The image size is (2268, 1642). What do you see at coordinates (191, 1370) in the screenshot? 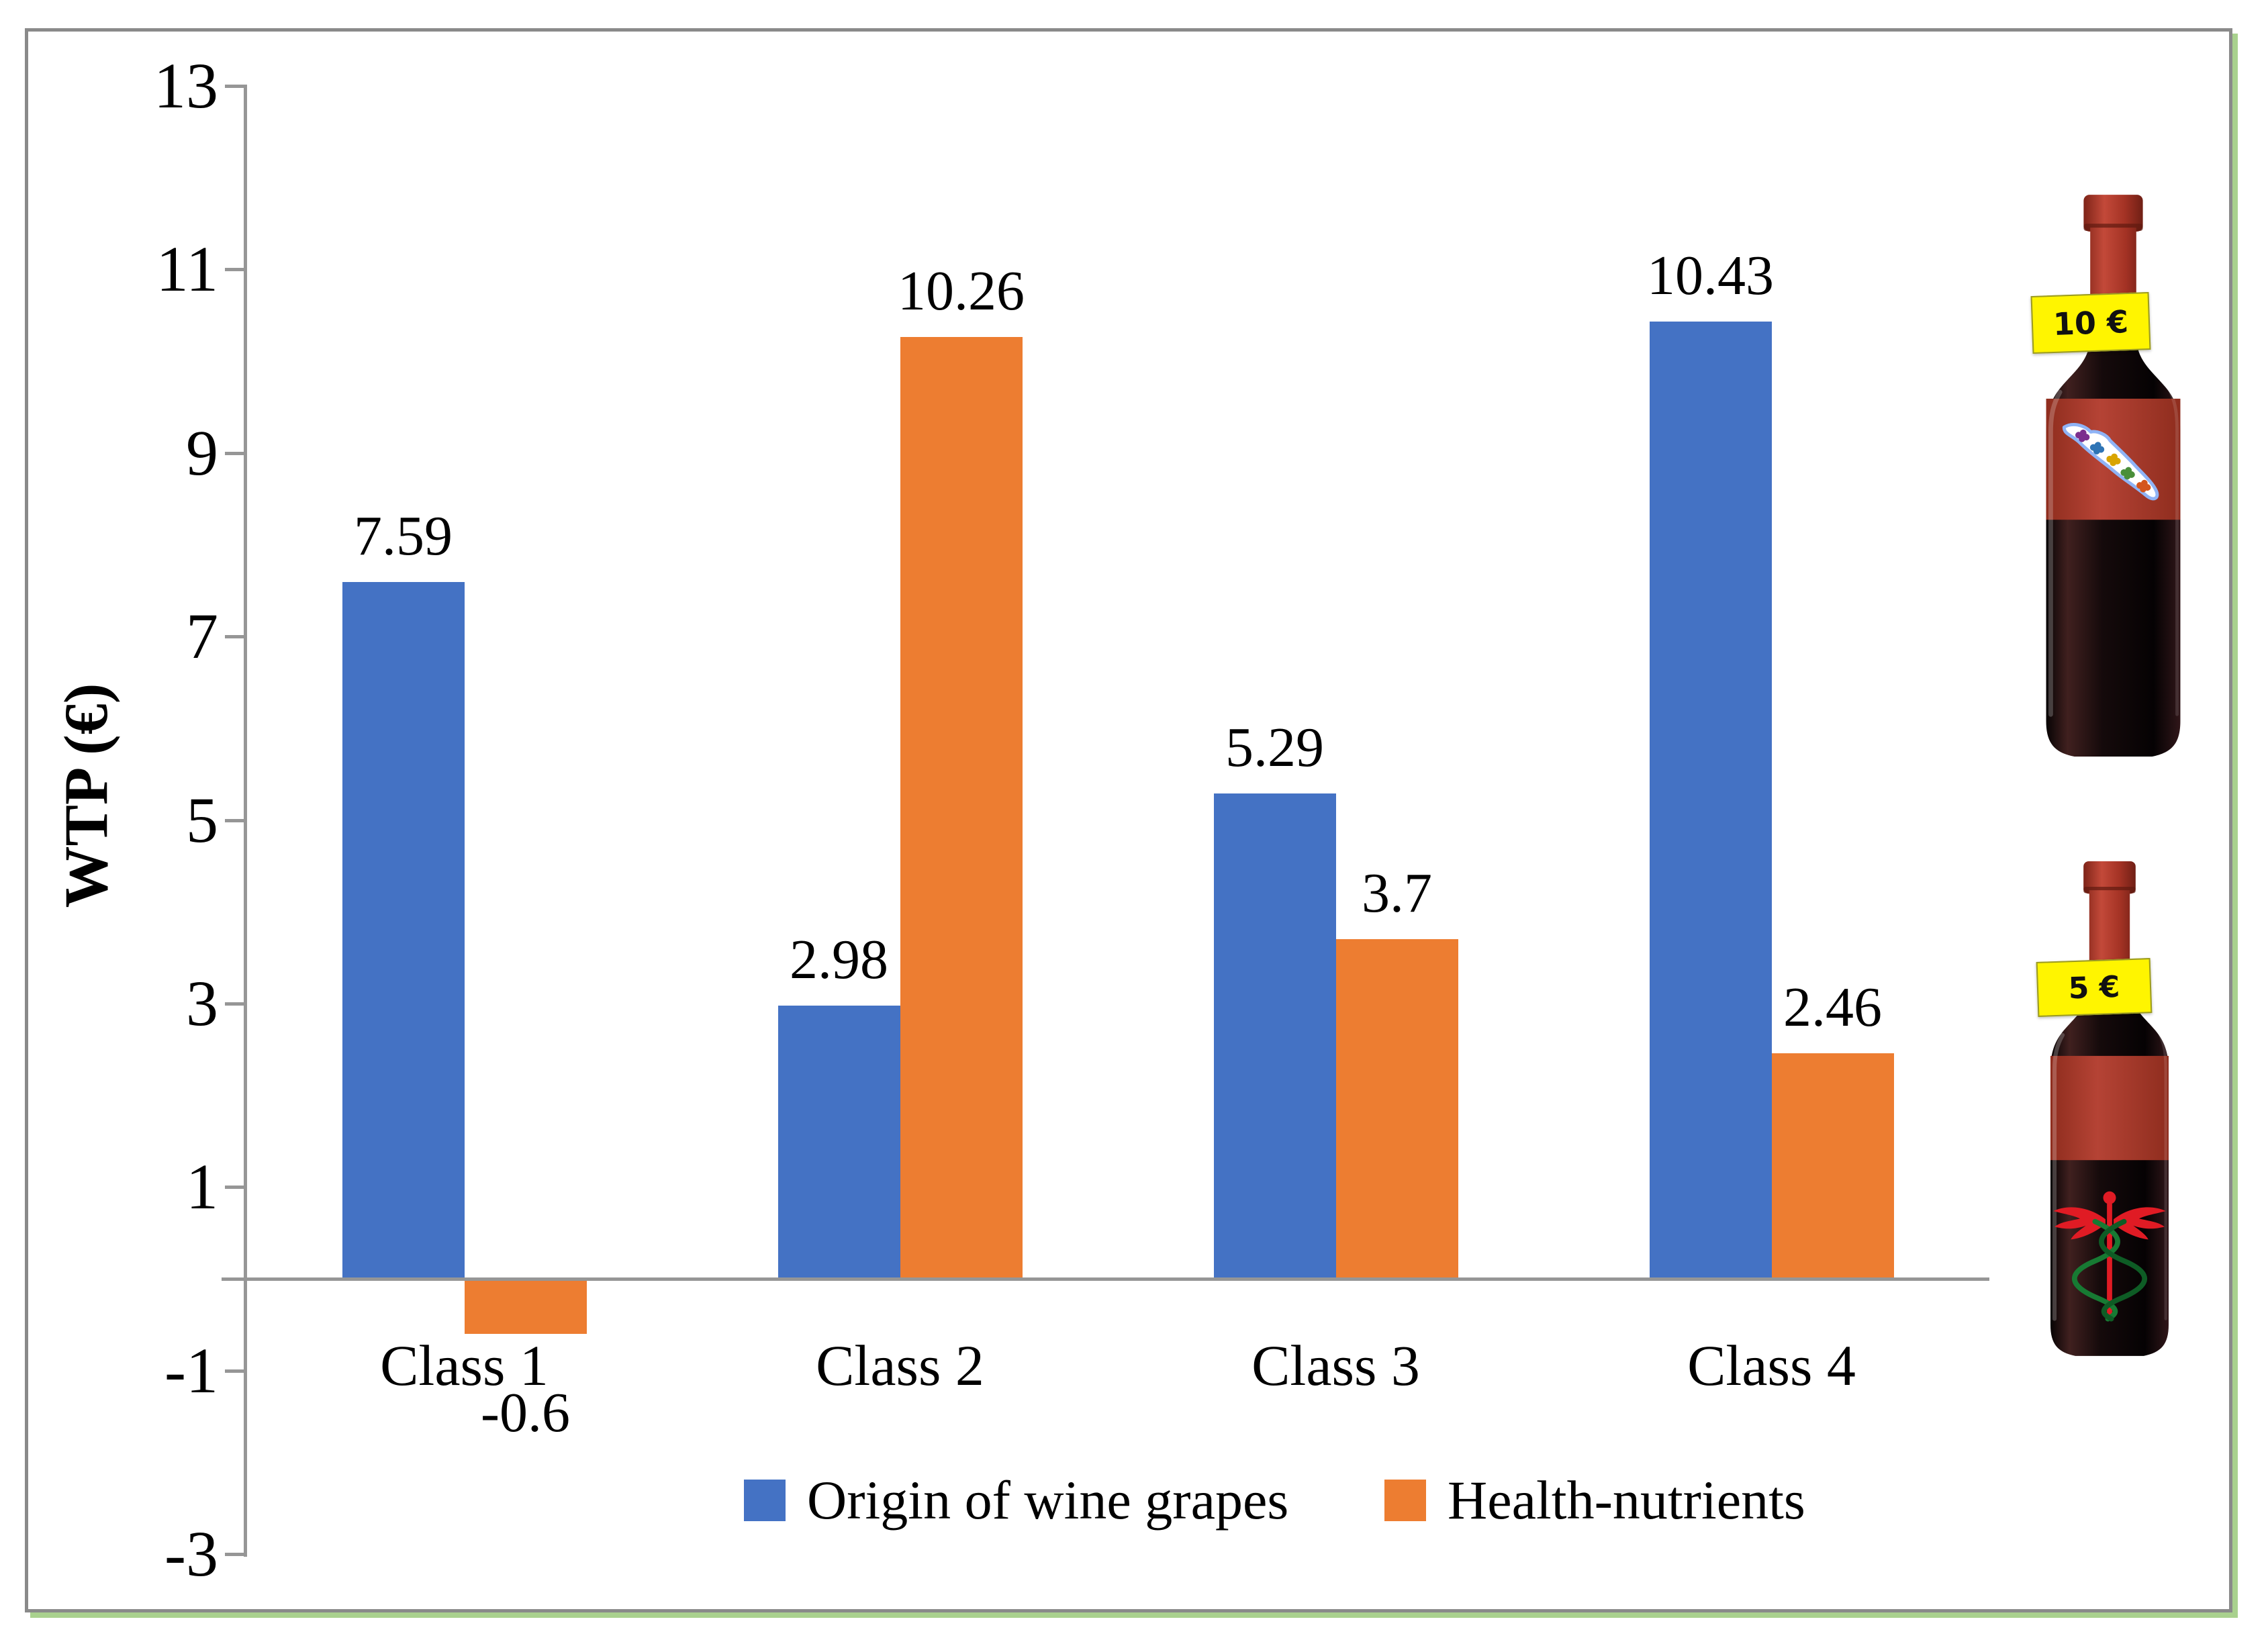
I see `y-tick-label: -1` at bounding box center [191, 1370].